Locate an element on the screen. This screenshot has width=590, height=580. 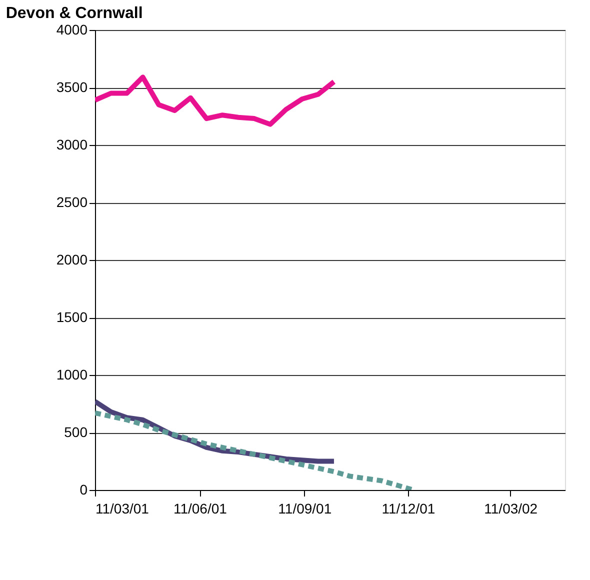
y-tick-label: 500 is located at coordinates (76, 432).